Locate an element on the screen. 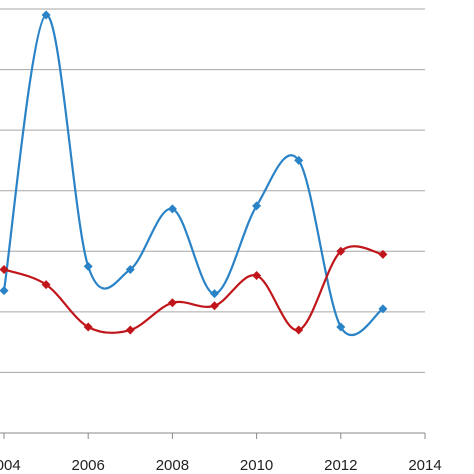 Image resolution: width=474 pixels, height=474 pixels. x-tick-label: 2008 is located at coordinates (172, 465).